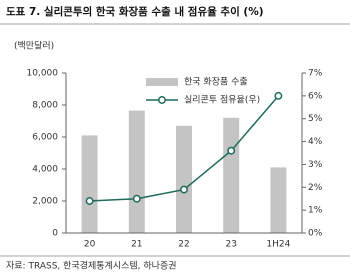  I want to click on y2-tick-label: 6%, so click(315, 96).